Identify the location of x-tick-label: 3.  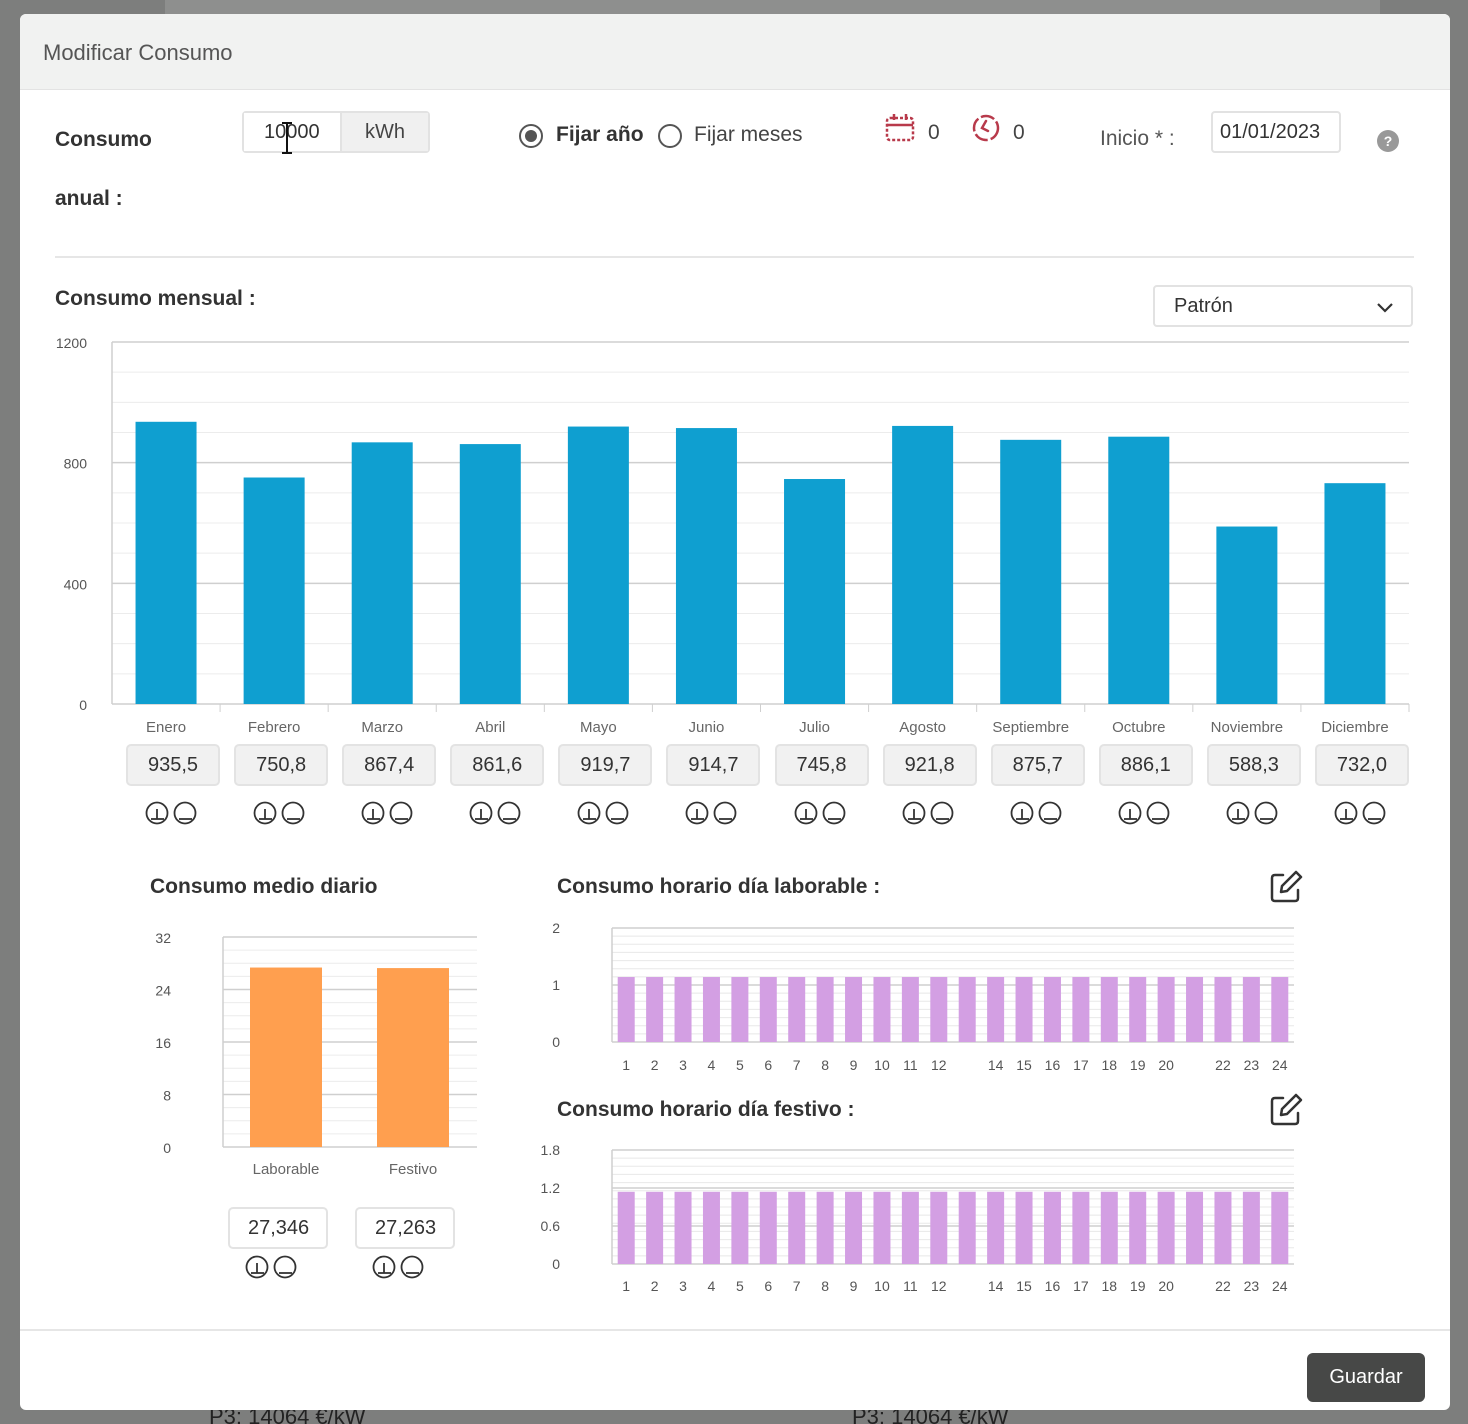
(683, 1065).